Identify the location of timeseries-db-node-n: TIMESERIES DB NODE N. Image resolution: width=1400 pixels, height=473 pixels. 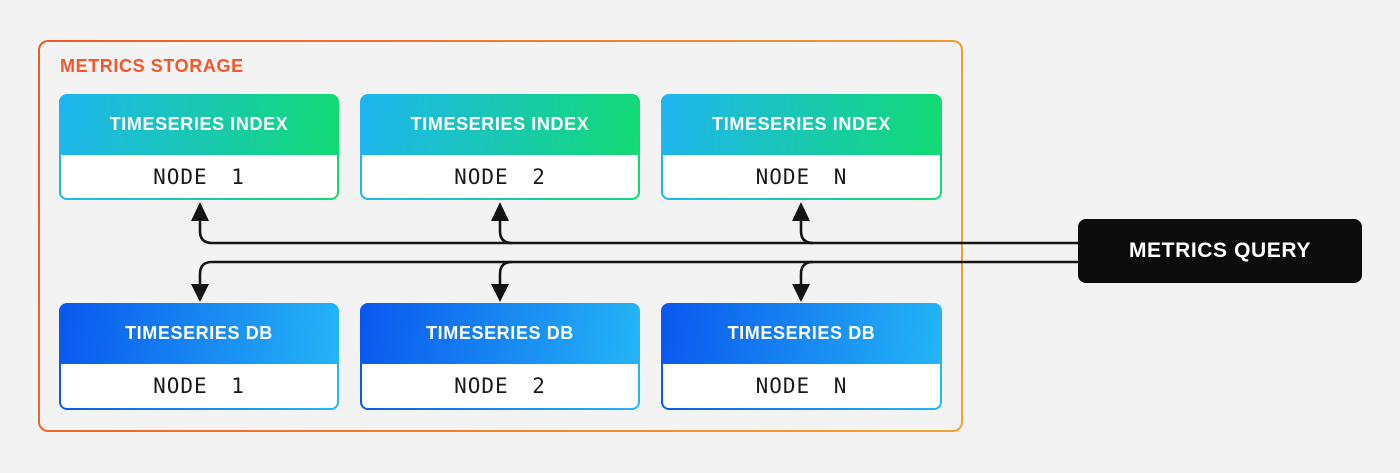
(801, 356).